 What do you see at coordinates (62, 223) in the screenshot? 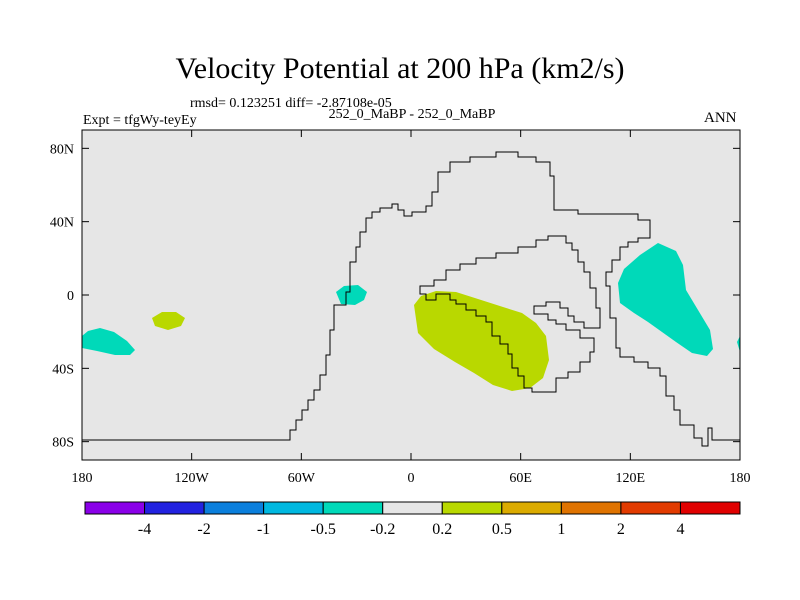
I see `y-tick-label: 40N` at bounding box center [62, 223].